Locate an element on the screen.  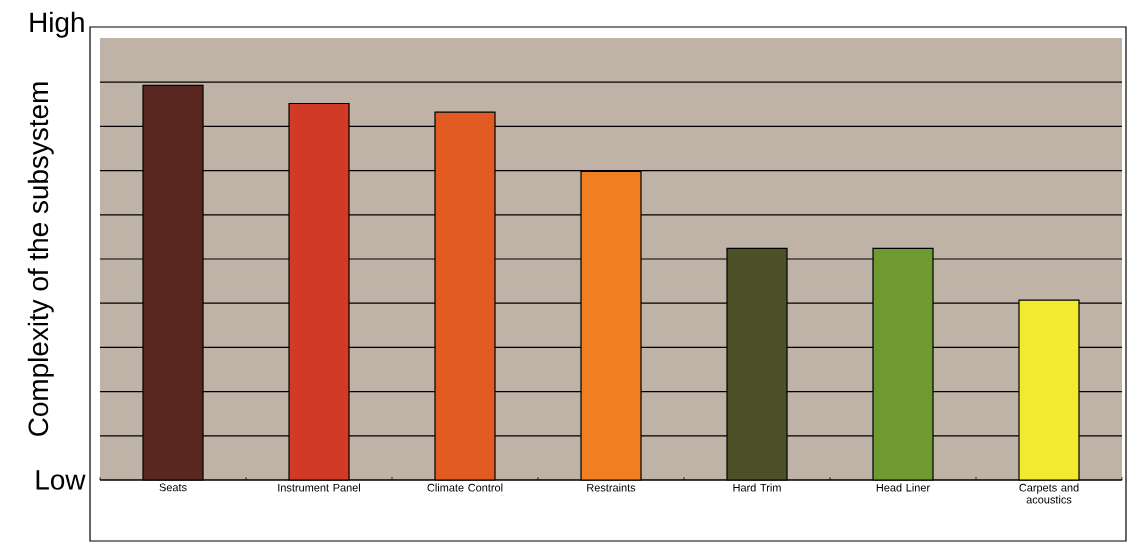
x-tick-label: Carpets and acoustics is located at coordinates (1049, 493).